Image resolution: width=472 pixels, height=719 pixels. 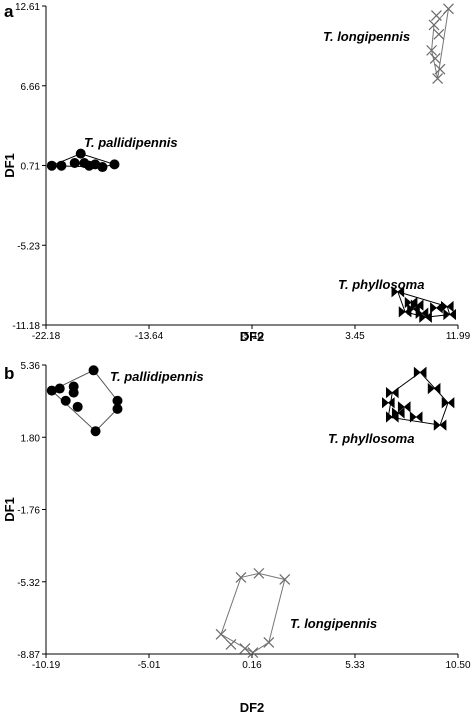 I want to click on y-tick-label: -11.18, so click(x=26, y=326).